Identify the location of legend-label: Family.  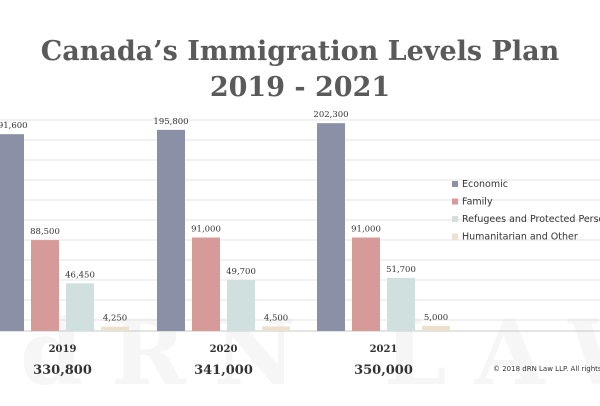
(477, 202).